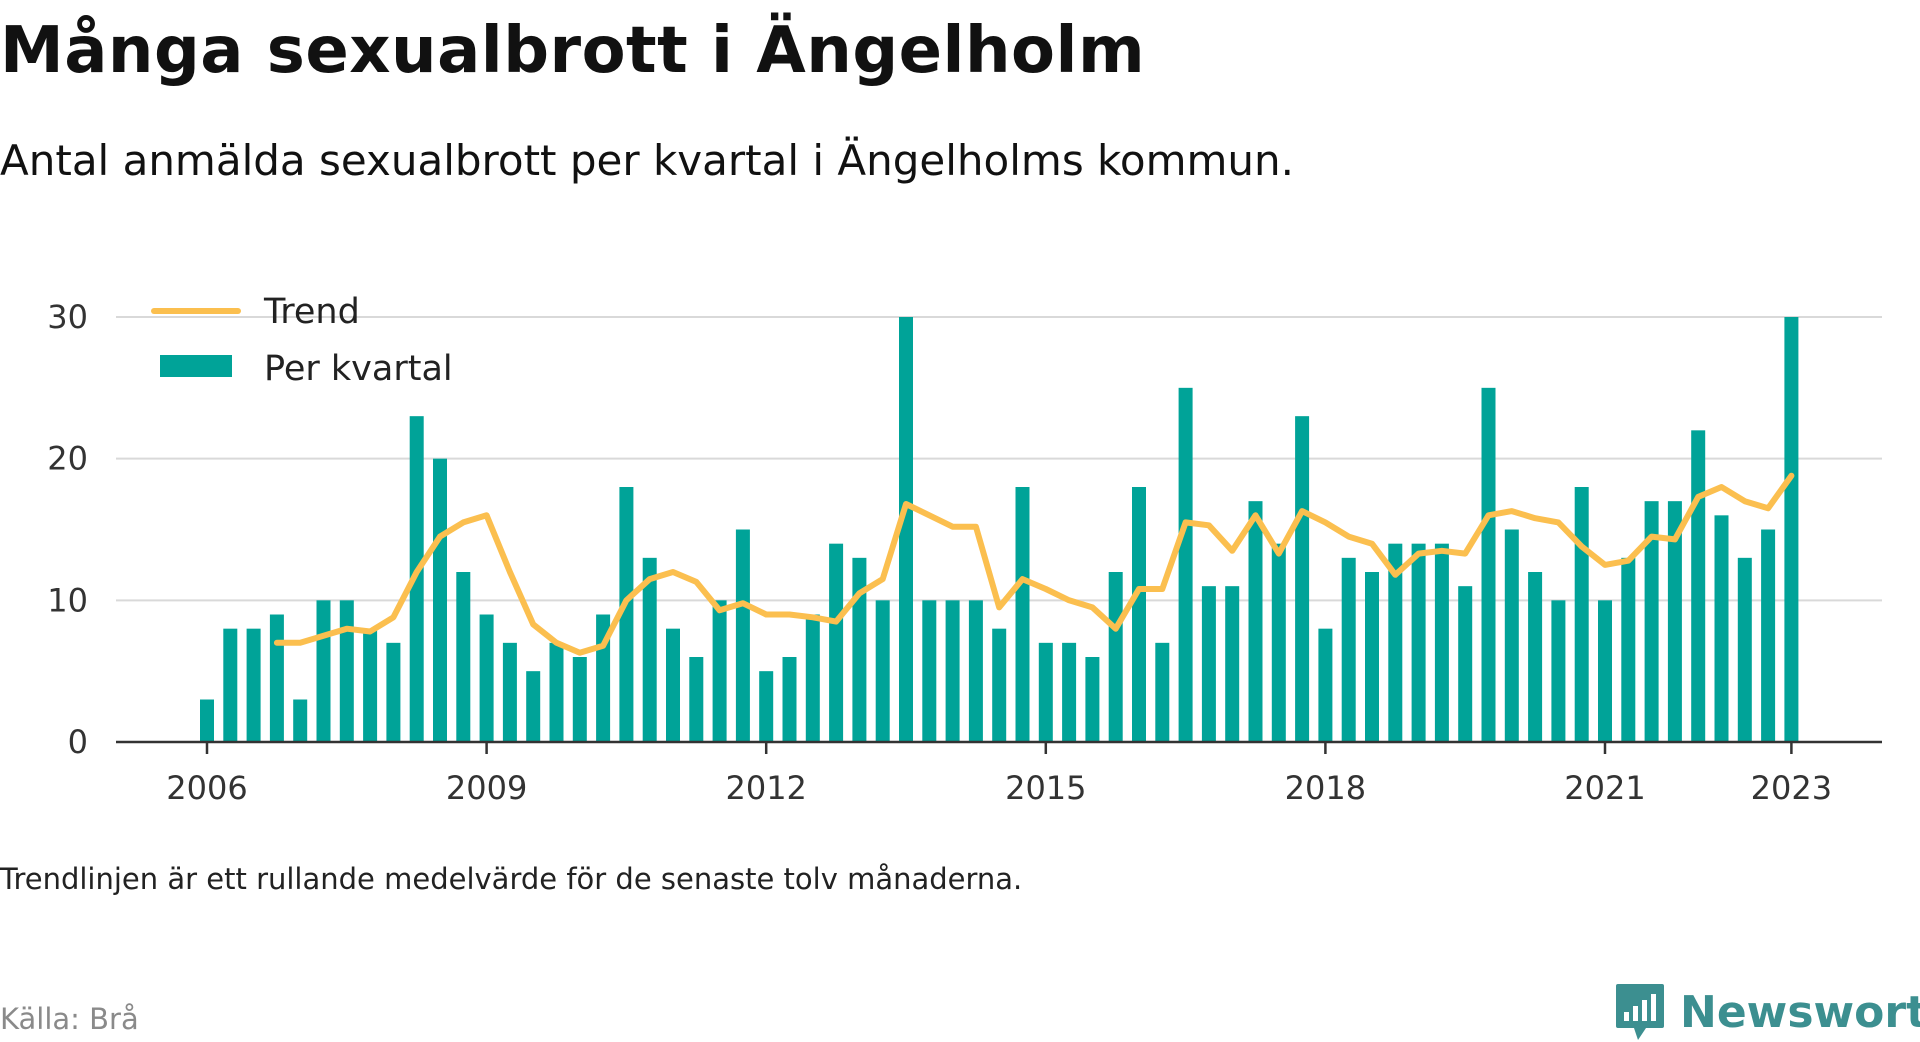  What do you see at coordinates (1791, 788) in the screenshot?
I see `x-tick-label: 2023` at bounding box center [1791, 788].